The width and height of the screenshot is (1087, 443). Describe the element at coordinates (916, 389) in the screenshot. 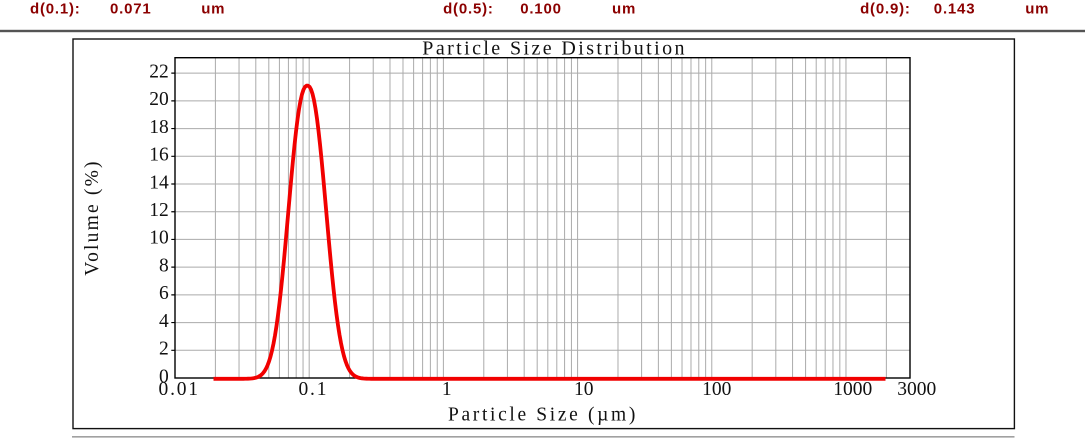

I see `svg-text: 3000` at that location.